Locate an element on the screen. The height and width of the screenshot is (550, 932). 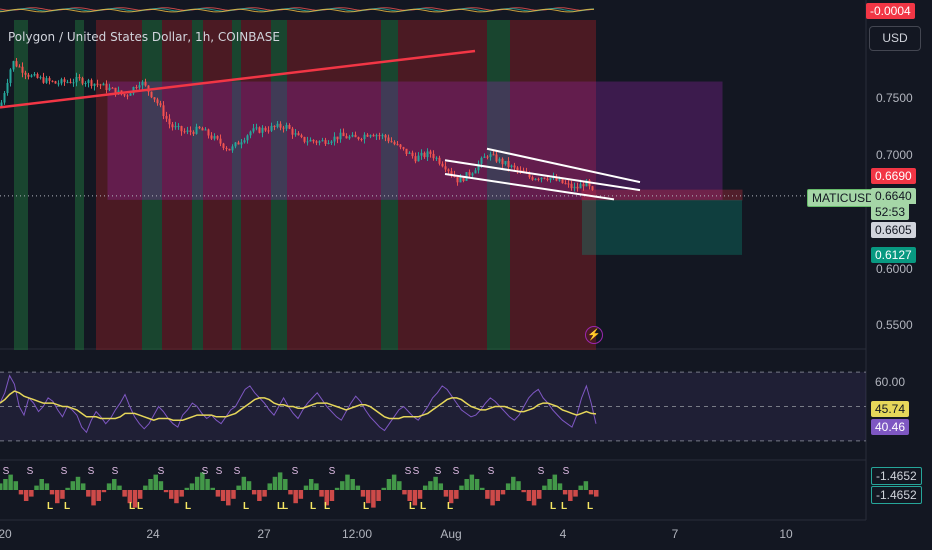
position-target-area is located at coordinates (662, 227).